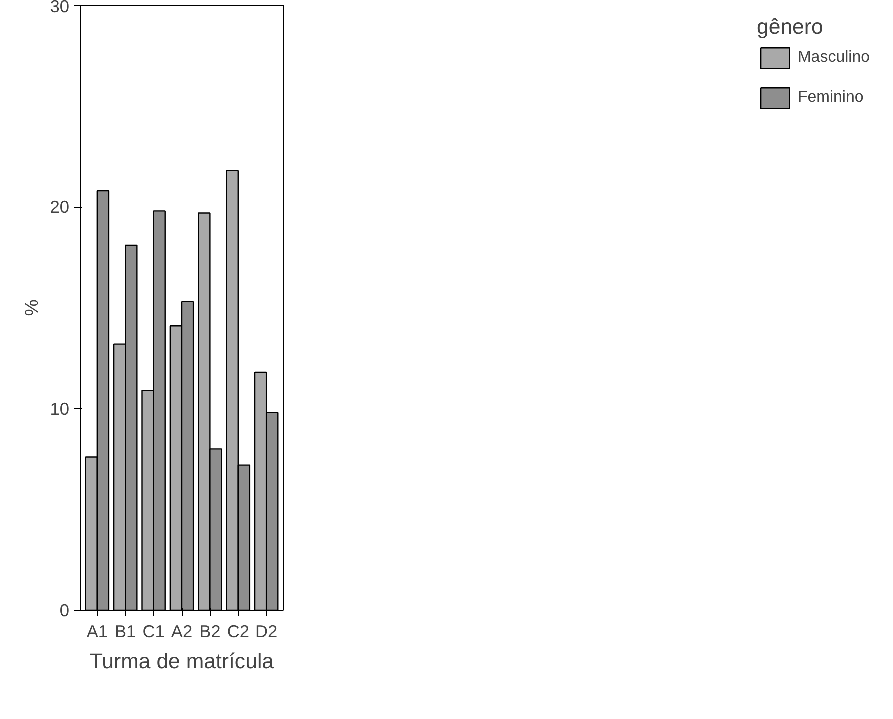 The width and height of the screenshot is (893, 719). What do you see at coordinates (790, 27) in the screenshot?
I see `legend-title: gênero` at bounding box center [790, 27].